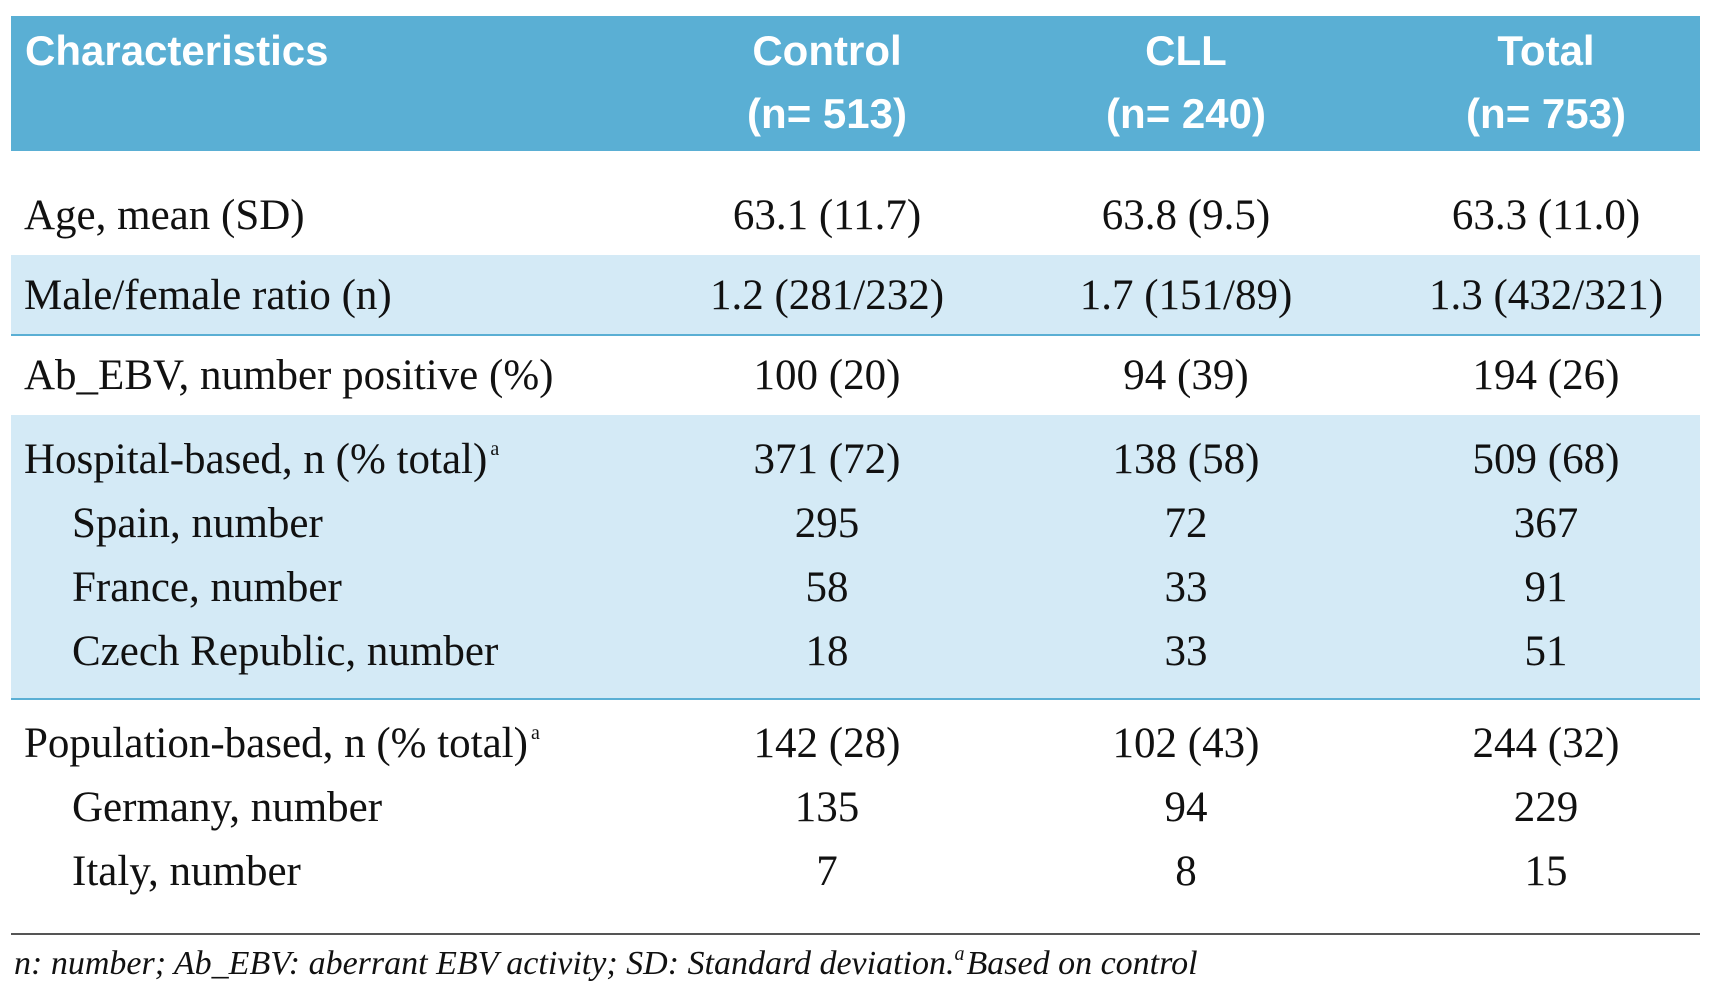 The height and width of the screenshot is (998, 1709). I want to click on cell-value: 135, so click(827, 807).